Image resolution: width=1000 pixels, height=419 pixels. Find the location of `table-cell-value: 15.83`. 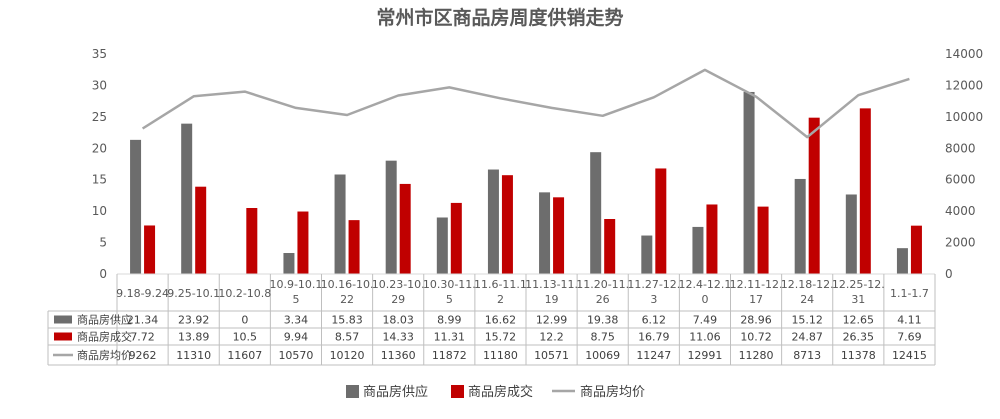

table-cell-value: 15.83 is located at coordinates (347, 320).